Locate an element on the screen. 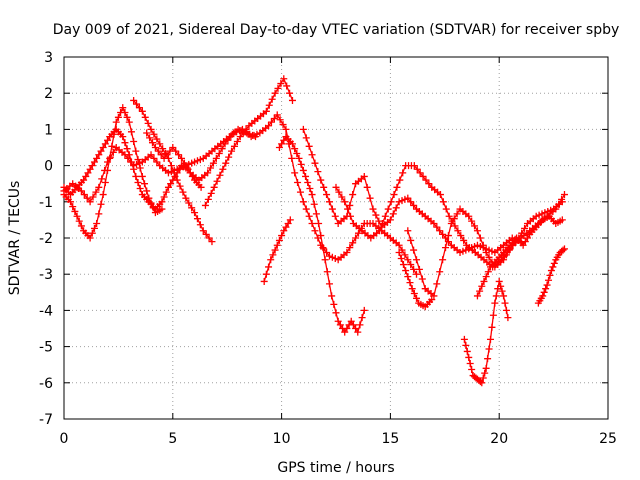  y-tick-label: -5 is located at coordinates (46, 348).